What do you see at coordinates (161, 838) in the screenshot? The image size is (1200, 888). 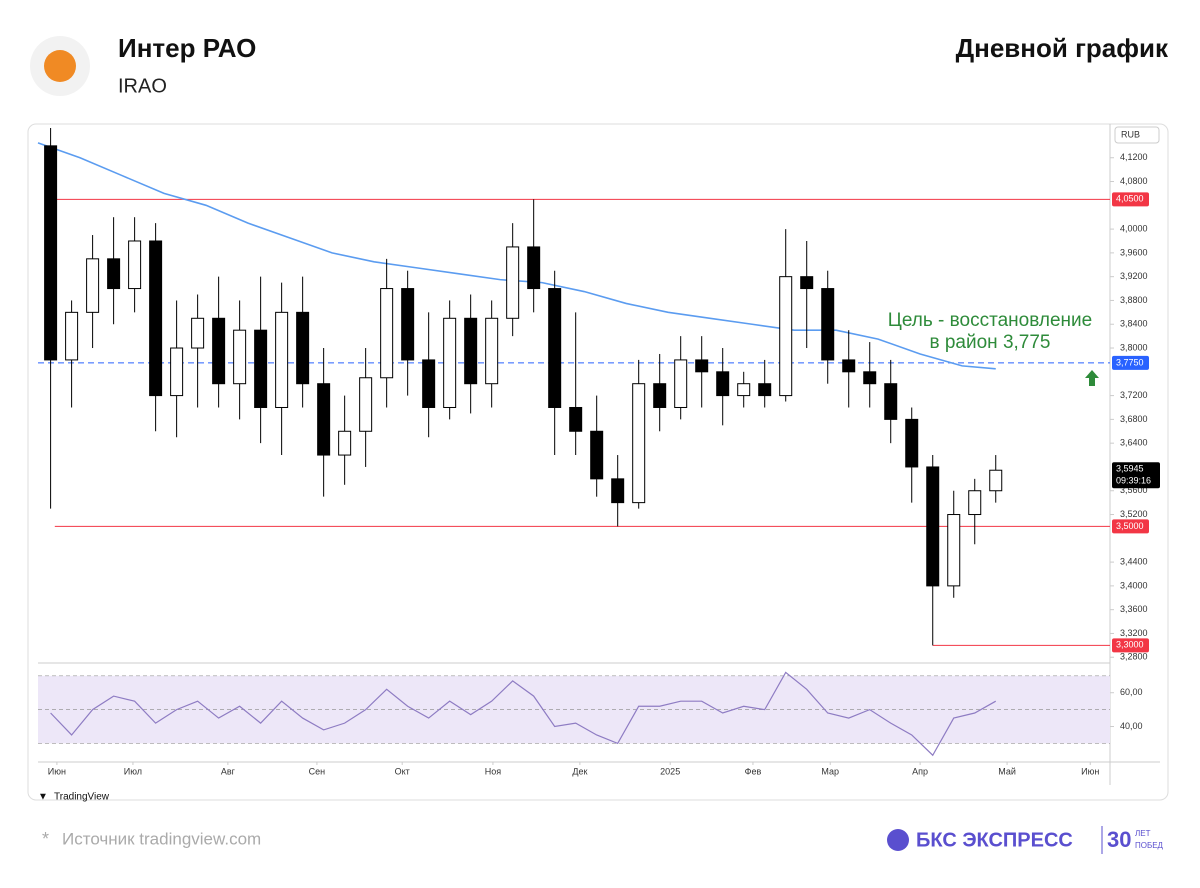 I see `source: Источник tradingview.com` at bounding box center [161, 838].